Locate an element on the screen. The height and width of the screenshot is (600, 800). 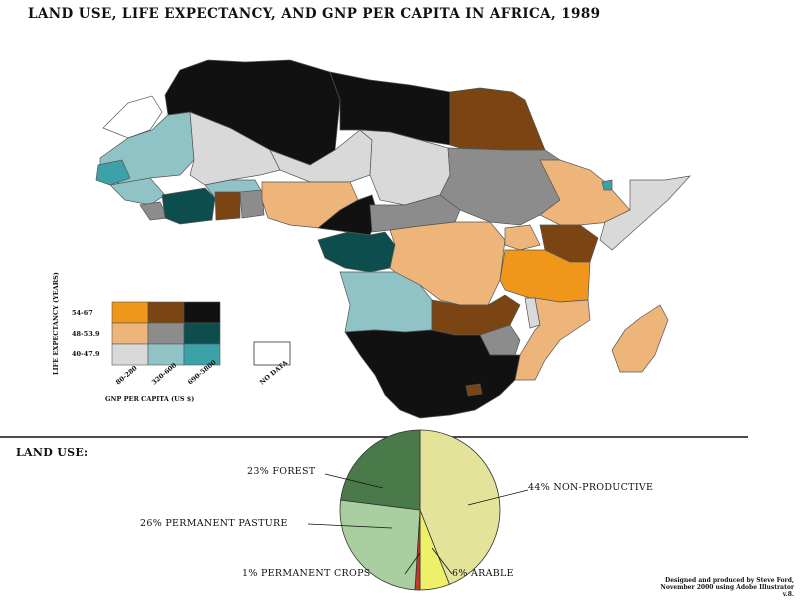
legend-cell-low-low is located at coordinates (130, 354).